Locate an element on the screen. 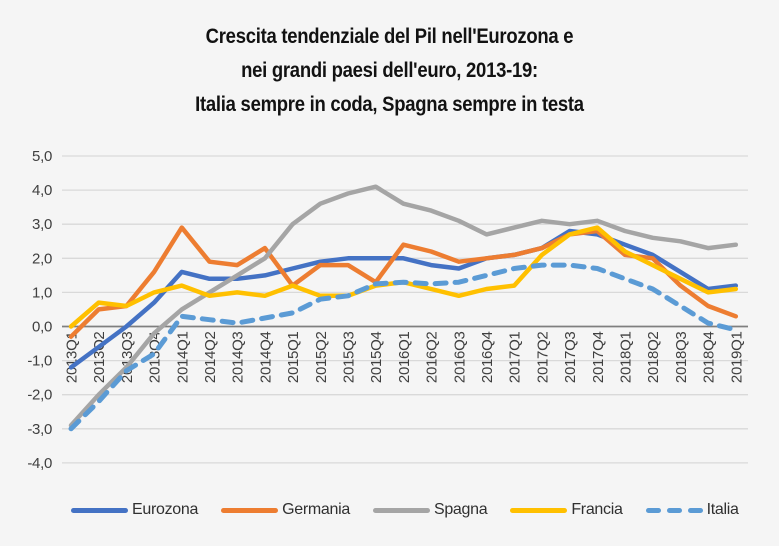 This screenshot has height=546, width=779. x-axis-label: 2019Q1 is located at coordinates (736, 358).